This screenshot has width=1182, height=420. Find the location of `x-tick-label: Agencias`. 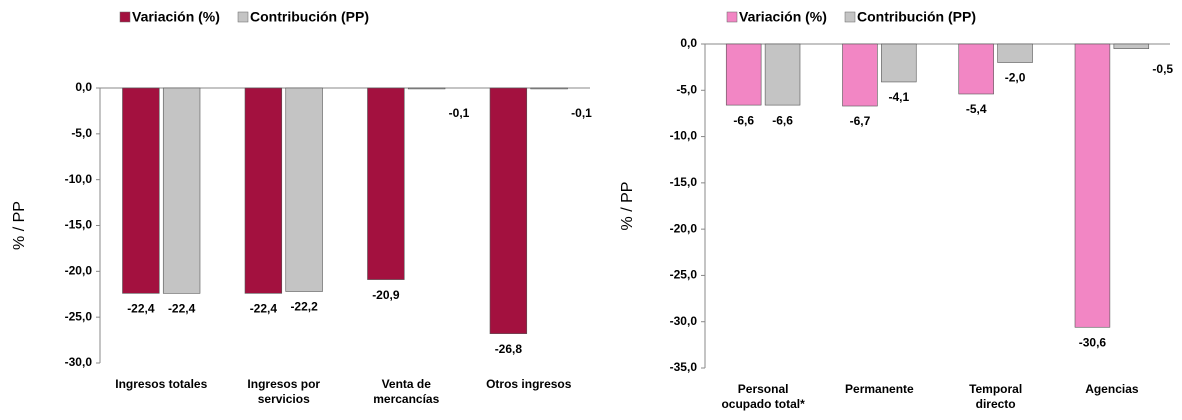

x-tick-label: Agencias is located at coordinates (1112, 389).